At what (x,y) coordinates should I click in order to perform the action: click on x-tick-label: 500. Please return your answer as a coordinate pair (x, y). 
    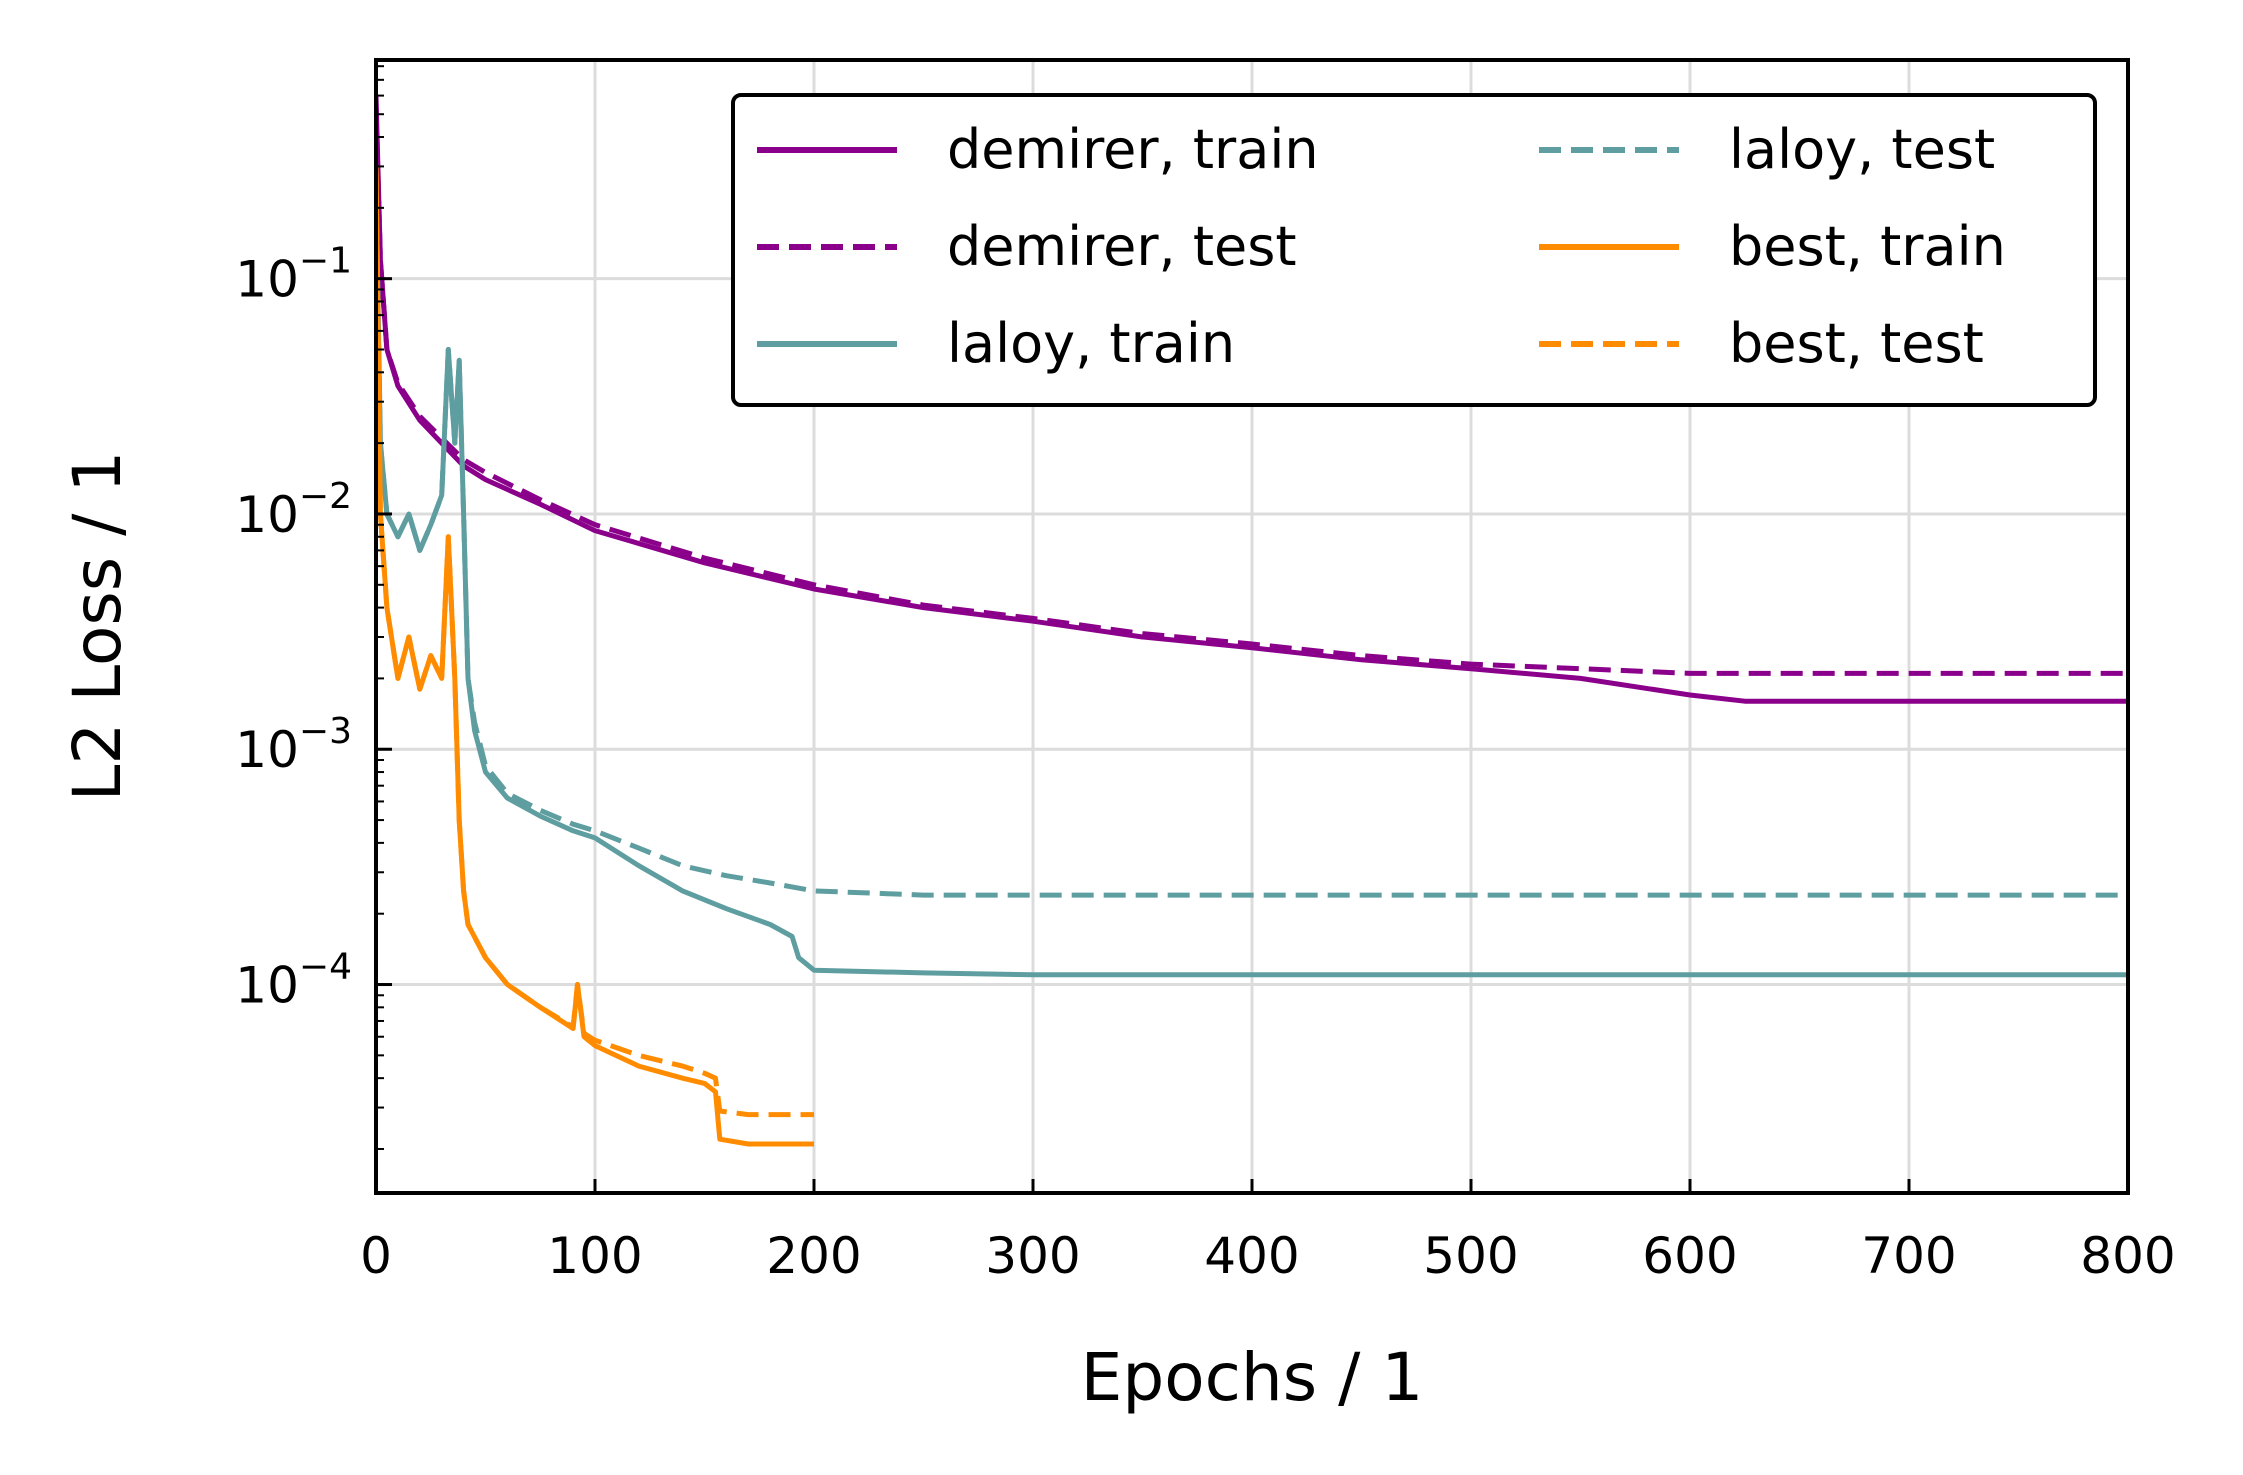
    Looking at the image, I should click on (1470, 1256).